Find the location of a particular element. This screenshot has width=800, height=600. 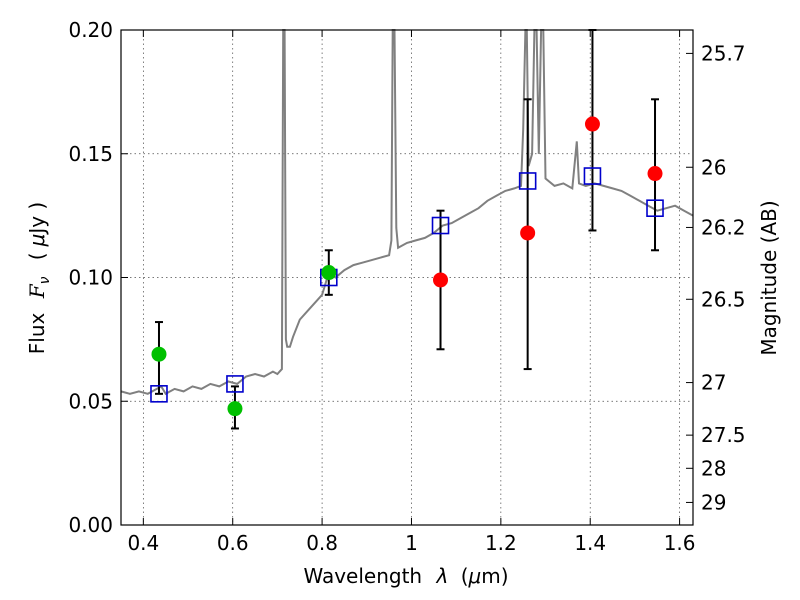

y-tick-label: 0.00 is located at coordinates (90, 525).